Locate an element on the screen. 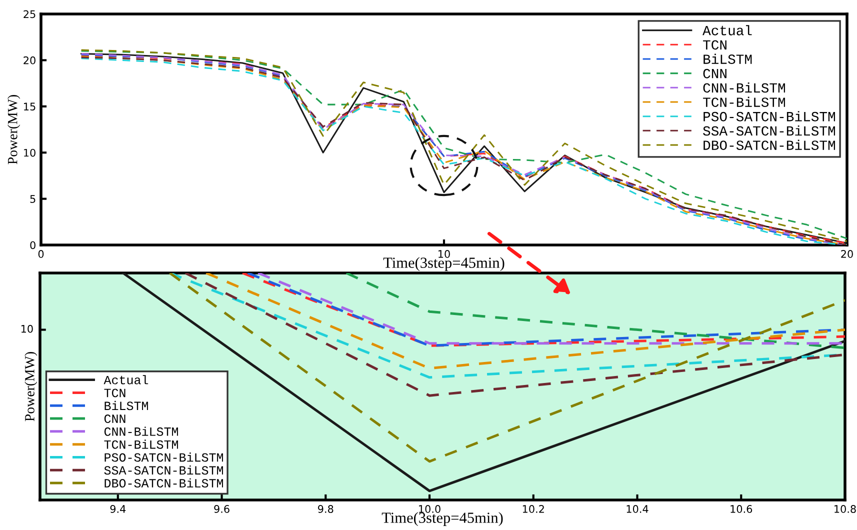 The width and height of the screenshot is (857, 530). x-tick-label: 10.8 is located at coordinates (845, 509).